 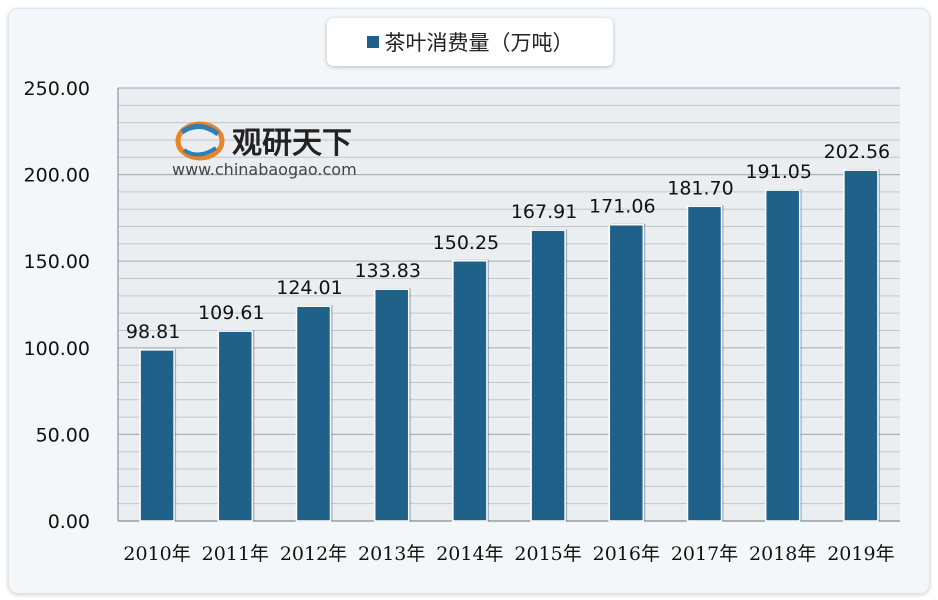 I want to click on x-tick-label: 2011年, so click(x=235, y=554).